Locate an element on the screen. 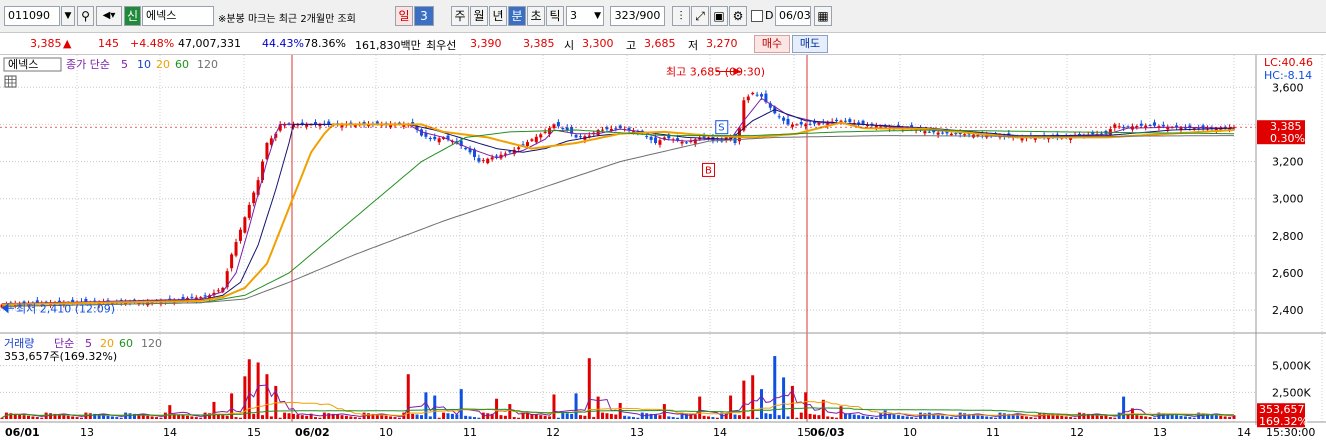 This screenshot has width=1326, height=445. draw-tool-icon: ⤢ is located at coordinates (700, 16).